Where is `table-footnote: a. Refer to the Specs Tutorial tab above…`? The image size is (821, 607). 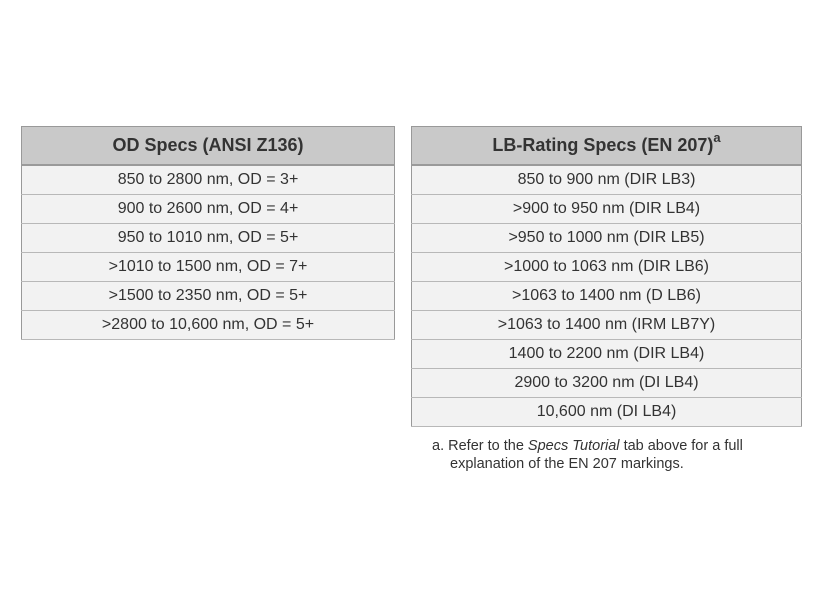
table-footnote: a. Refer to the Specs Tutorial tab above… is located at coordinates (622, 455).